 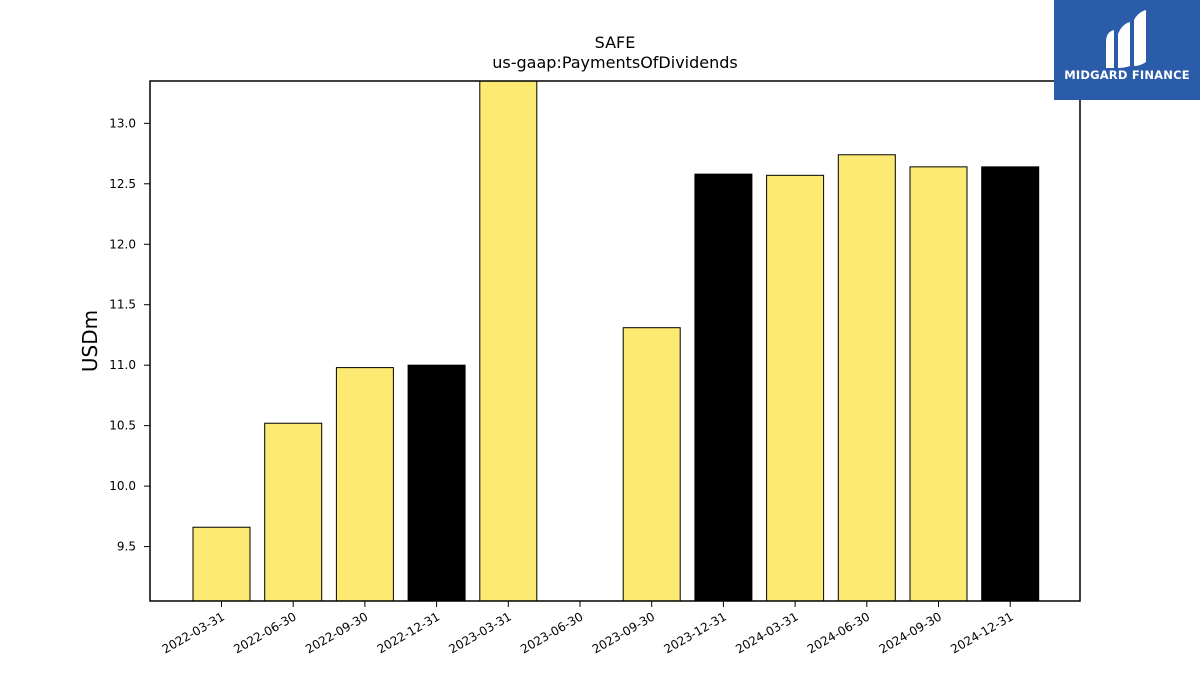 What do you see at coordinates (1126, 39) in the screenshot?
I see `logo-mark-icon` at bounding box center [1126, 39].